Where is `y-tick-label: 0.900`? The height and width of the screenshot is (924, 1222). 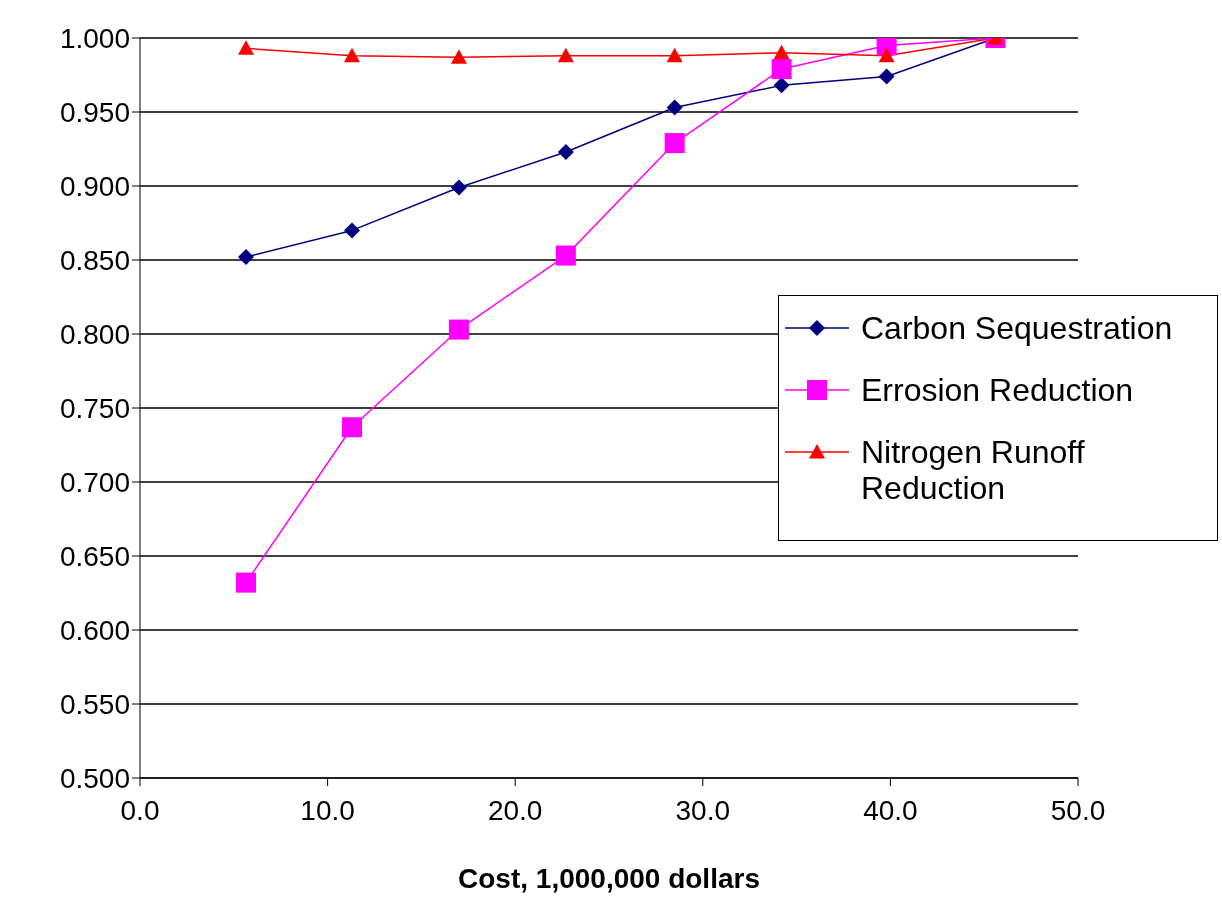
y-tick-label: 0.900 is located at coordinates (94, 186).